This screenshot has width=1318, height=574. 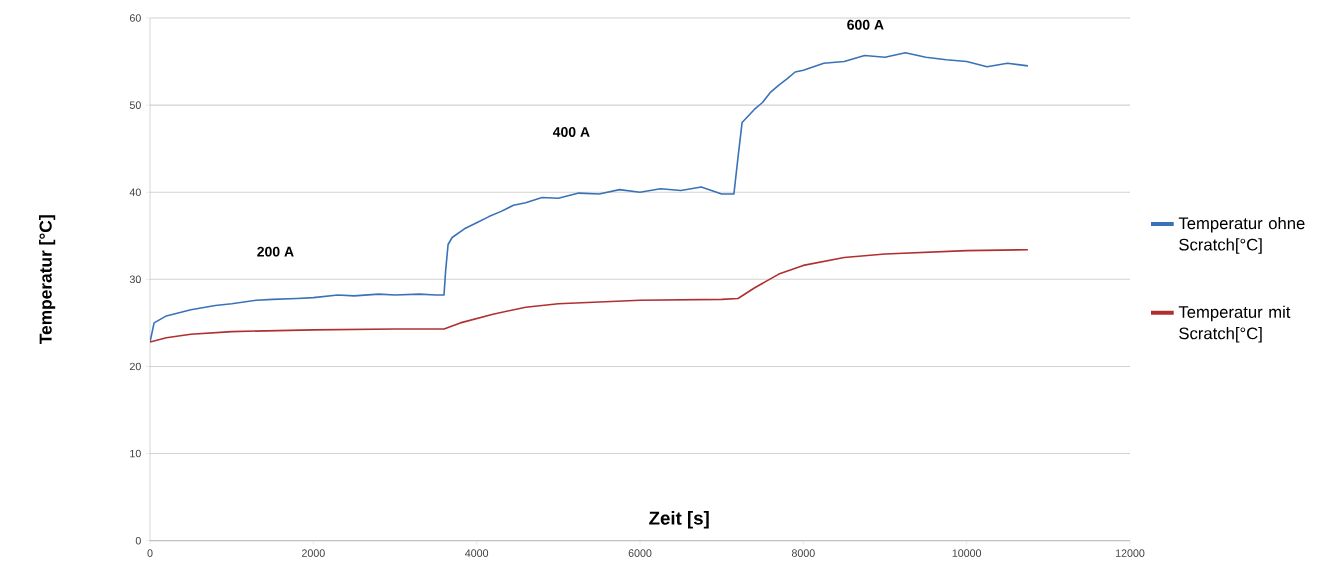 What do you see at coordinates (138, 540) in the screenshot?
I see `y-tick-label: 0` at bounding box center [138, 540].